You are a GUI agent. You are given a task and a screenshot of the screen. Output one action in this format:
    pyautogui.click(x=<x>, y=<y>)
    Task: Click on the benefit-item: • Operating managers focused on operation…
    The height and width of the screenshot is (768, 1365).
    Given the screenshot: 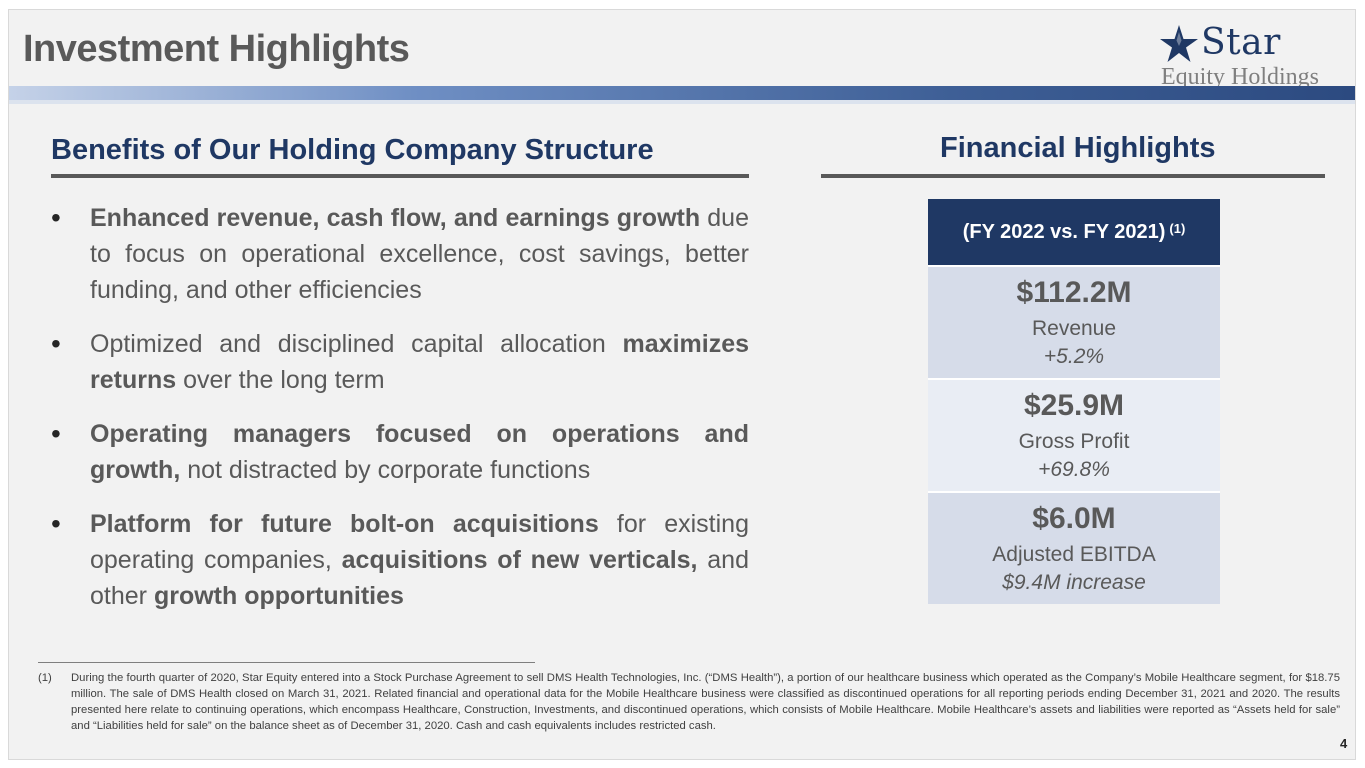 What is the action you would take?
    pyautogui.click(x=400, y=452)
    